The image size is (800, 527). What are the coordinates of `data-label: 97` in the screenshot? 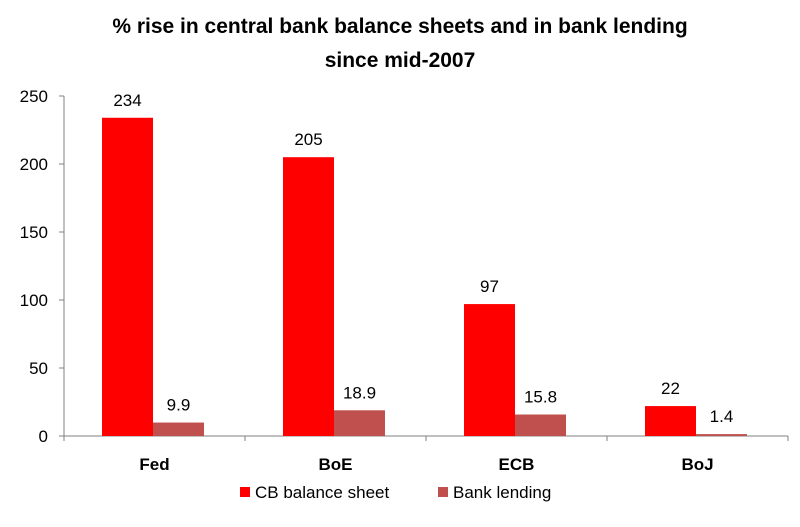 It's located at (489, 286).